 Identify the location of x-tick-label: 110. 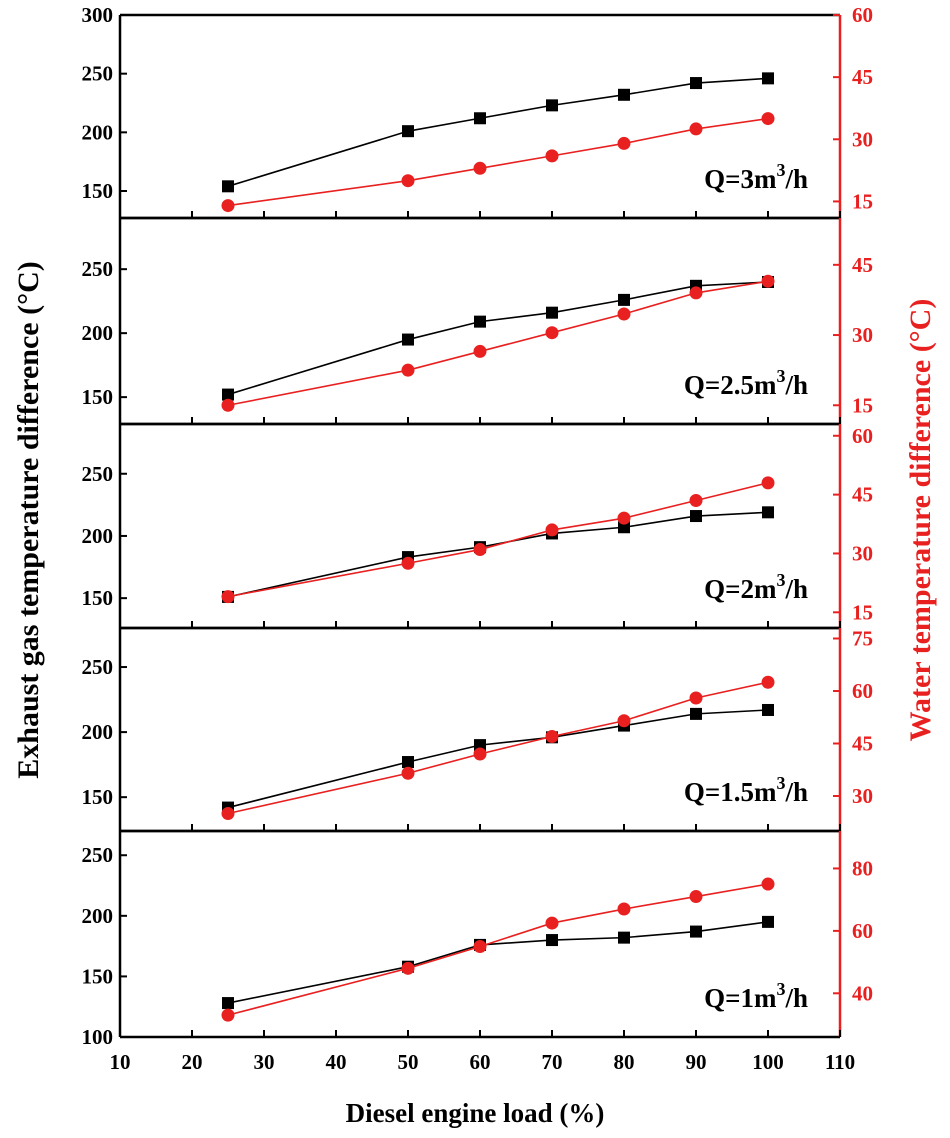
(840, 1062).